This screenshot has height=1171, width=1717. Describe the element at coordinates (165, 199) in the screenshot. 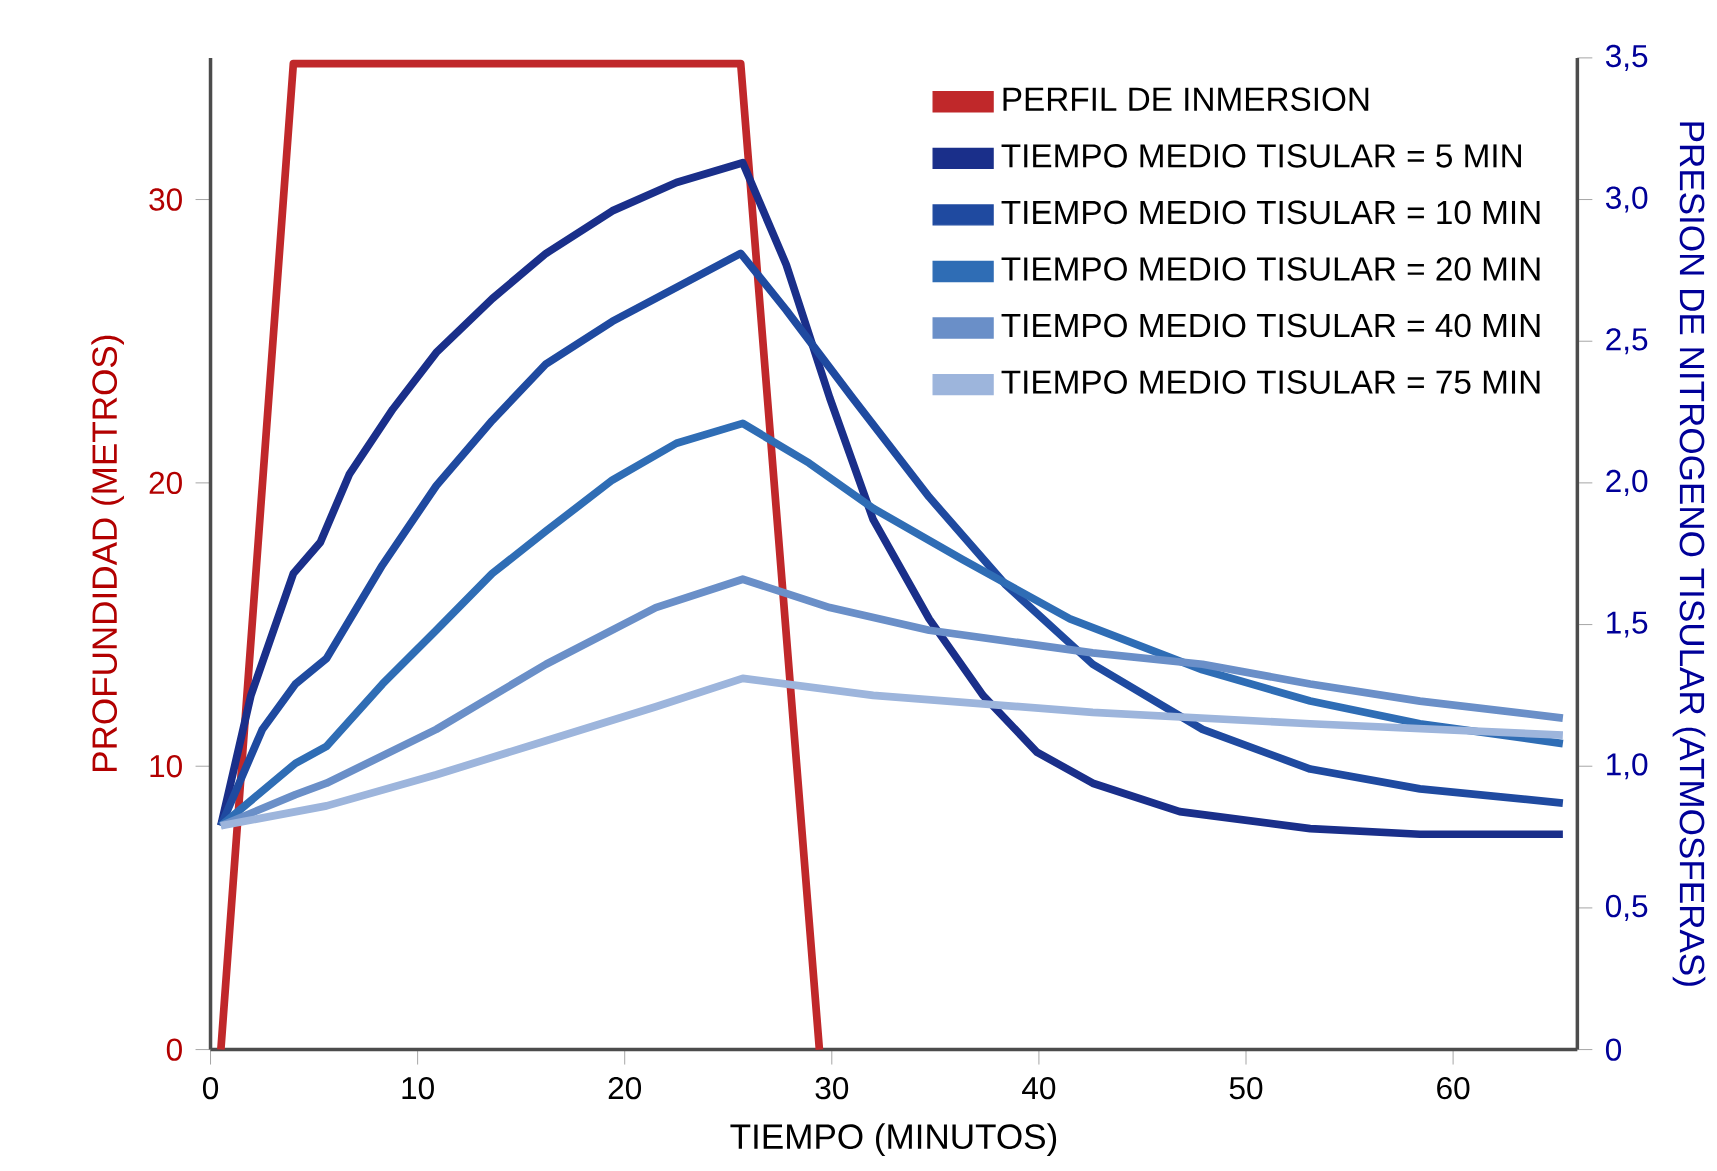

I see `y-tick-label: 30` at that location.